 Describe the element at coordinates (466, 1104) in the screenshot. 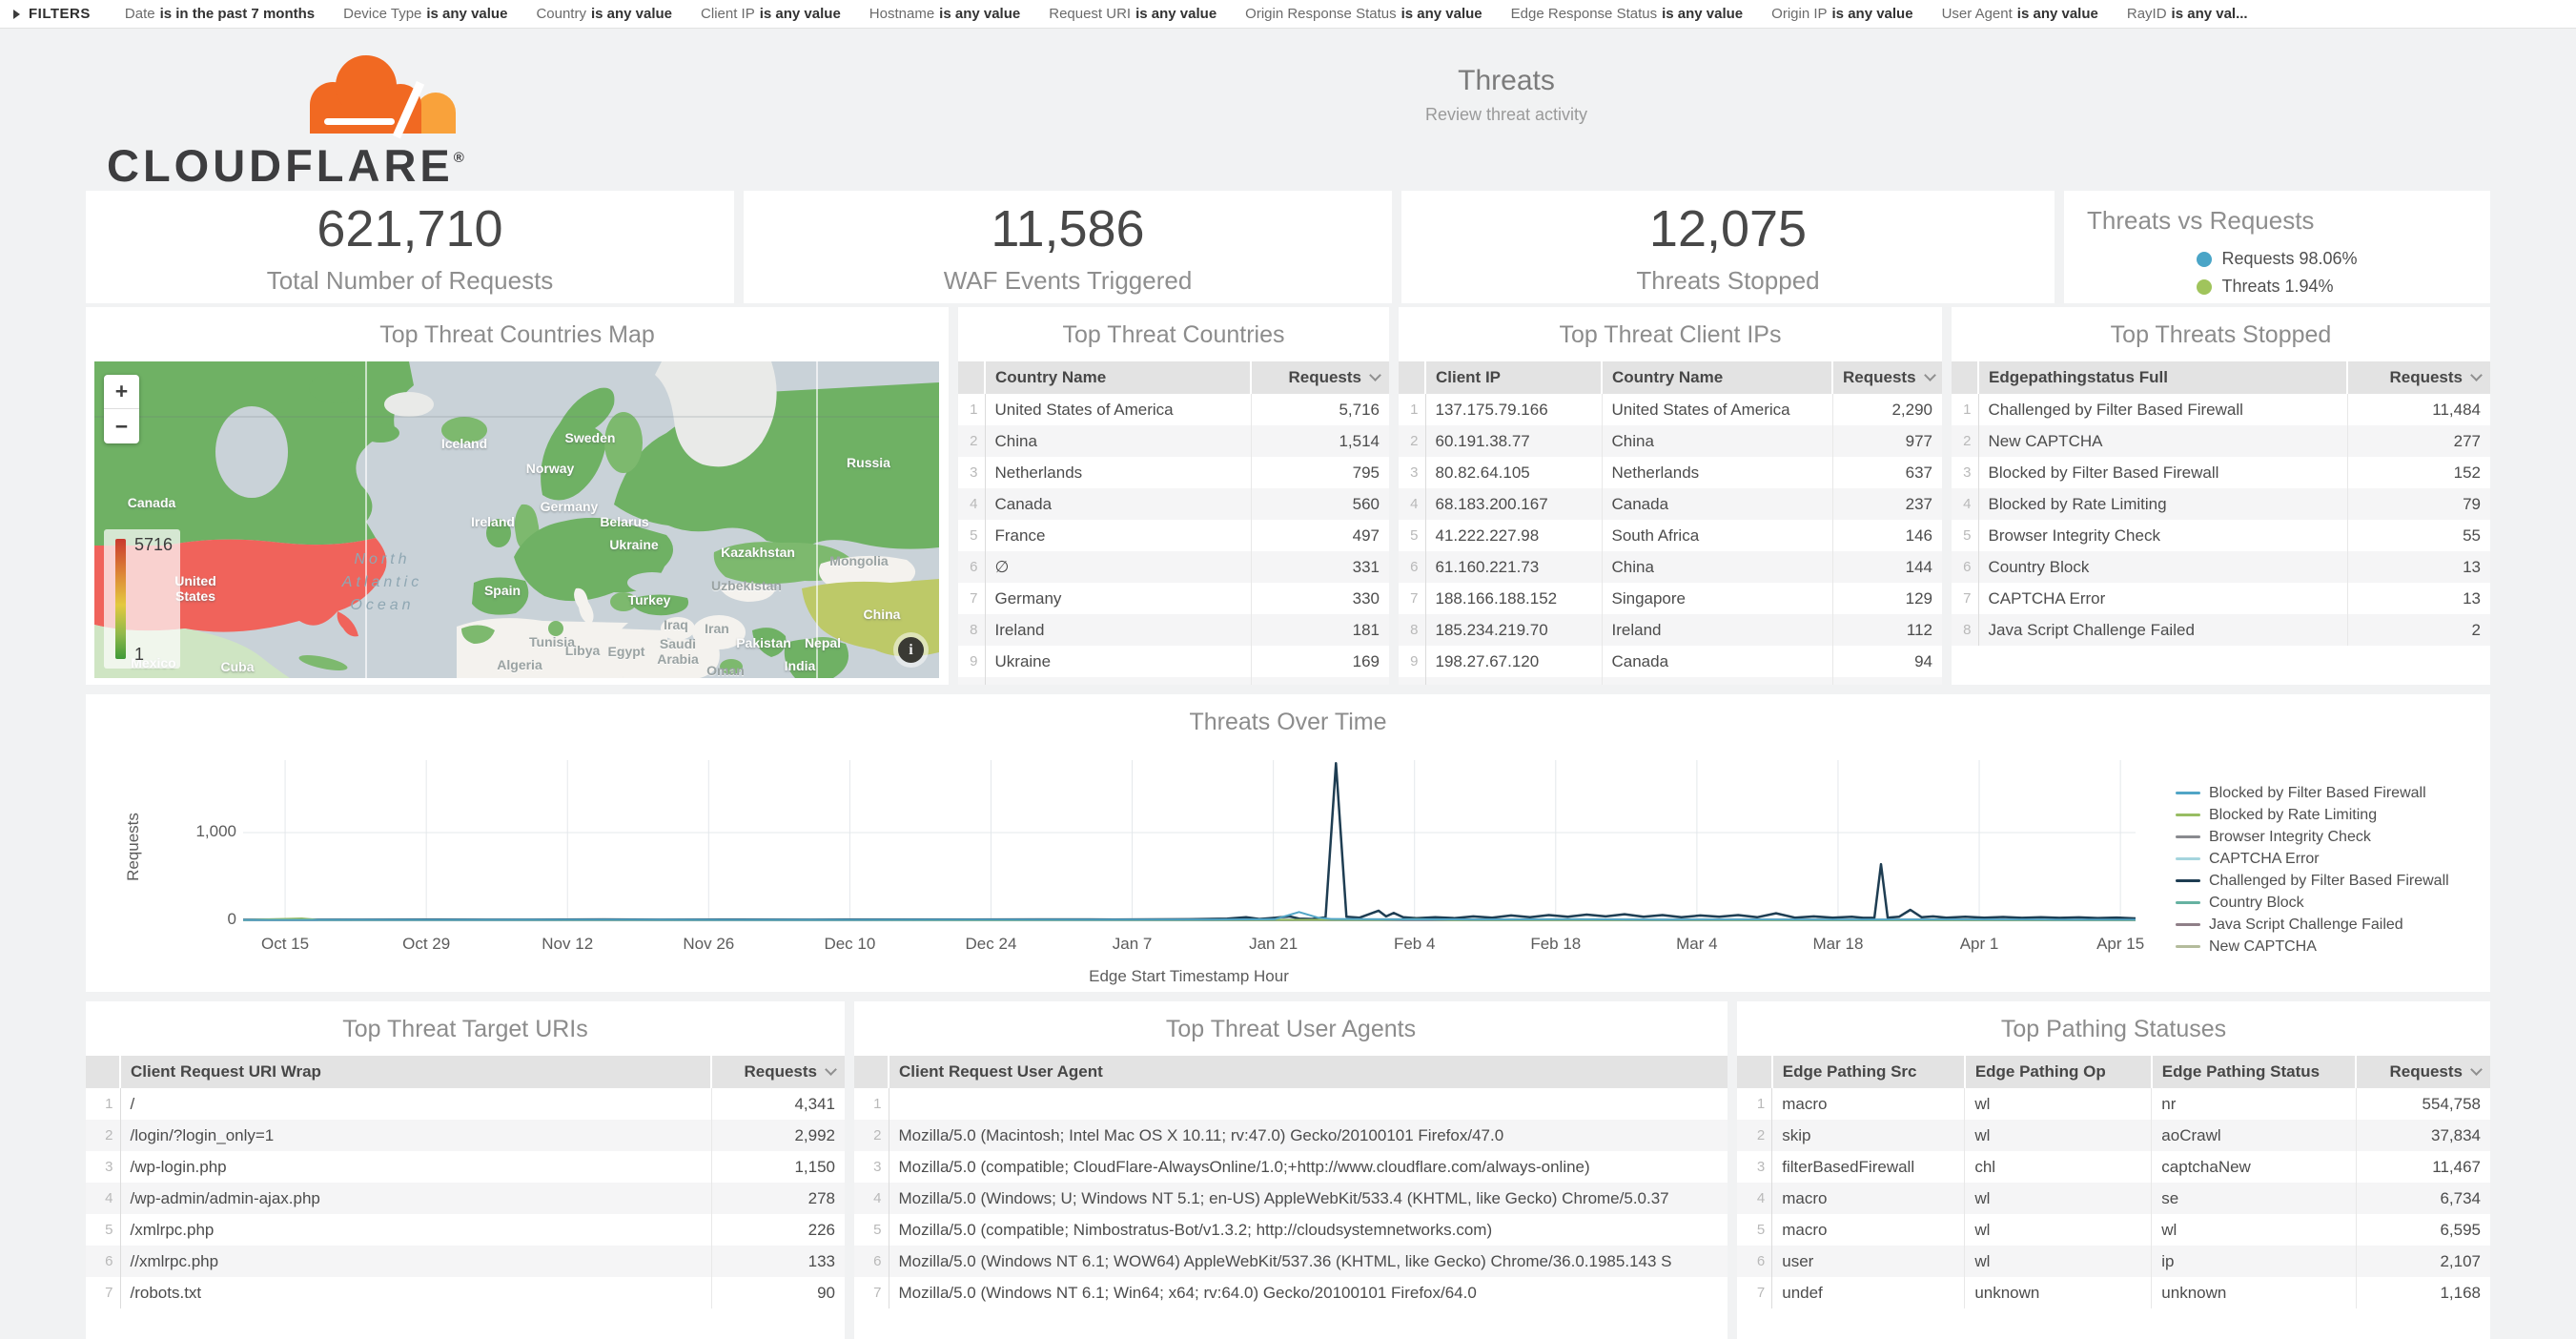

I see `table-row: 1/4,341` at that location.